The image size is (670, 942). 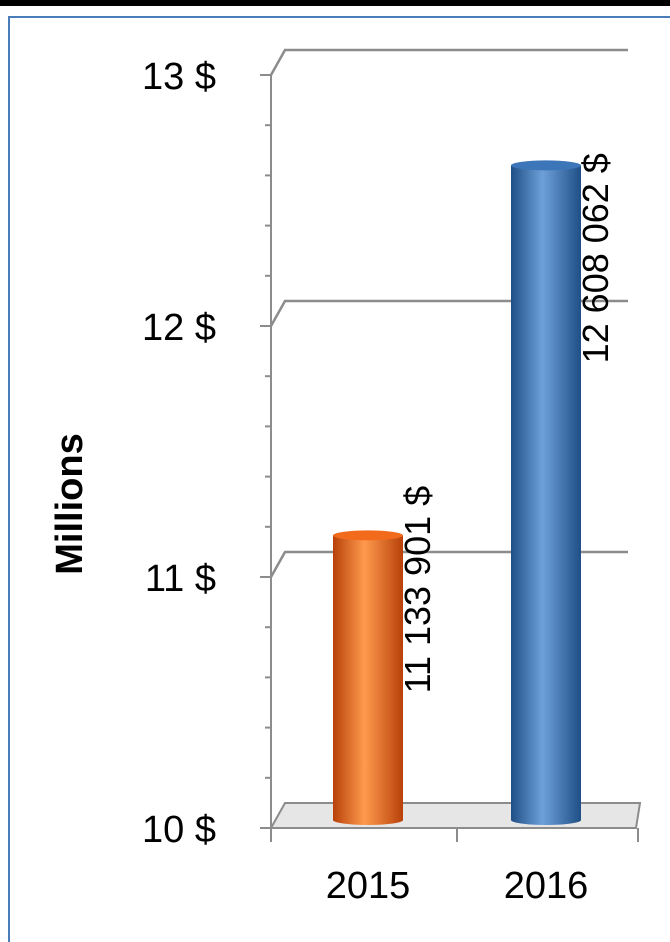 What do you see at coordinates (448, 62) in the screenshot?
I see `gridline` at bounding box center [448, 62].